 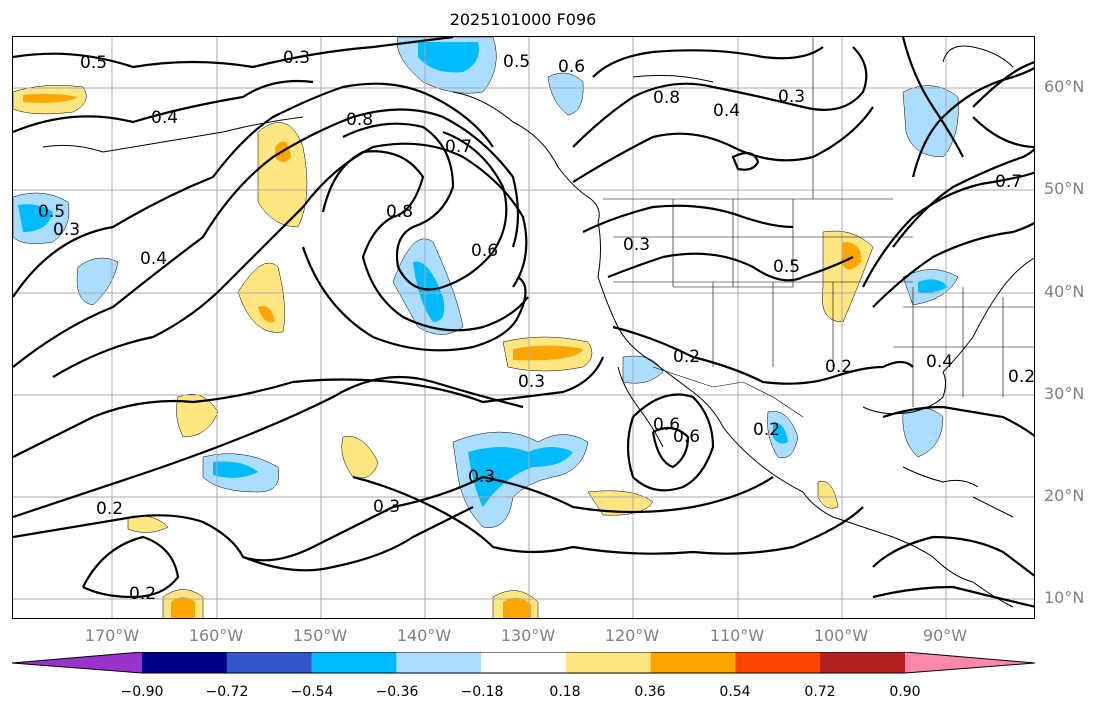 I want to click on colorbar-tick-label: −0.72, so click(x=227, y=692).